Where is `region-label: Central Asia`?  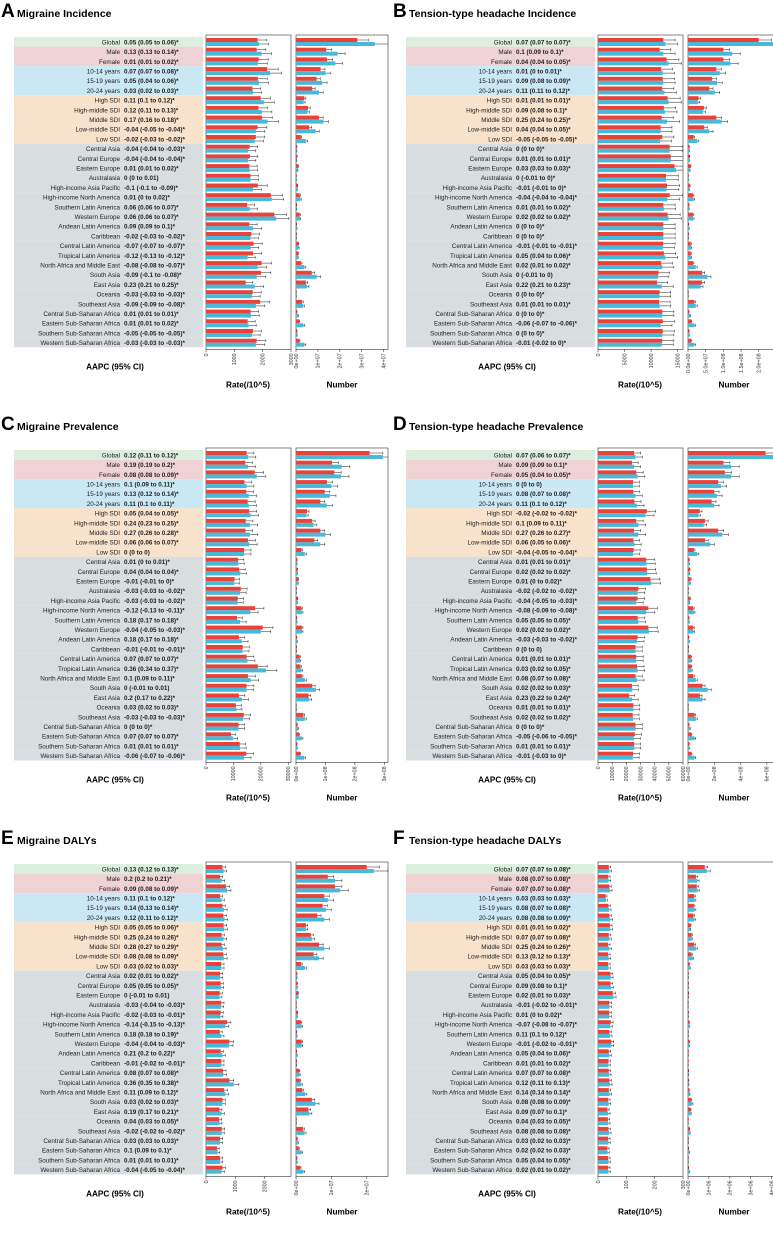
region-label: Central Asia is located at coordinates (103, 976).